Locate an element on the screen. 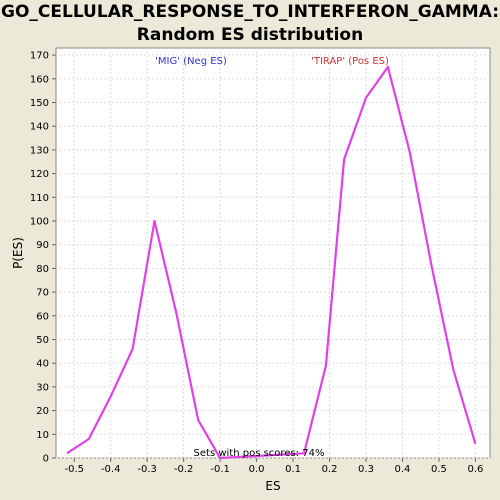 This screenshot has height=500, width=500. sets-pos-scores-label: Sets with pos scores: 74% is located at coordinates (259, 453).